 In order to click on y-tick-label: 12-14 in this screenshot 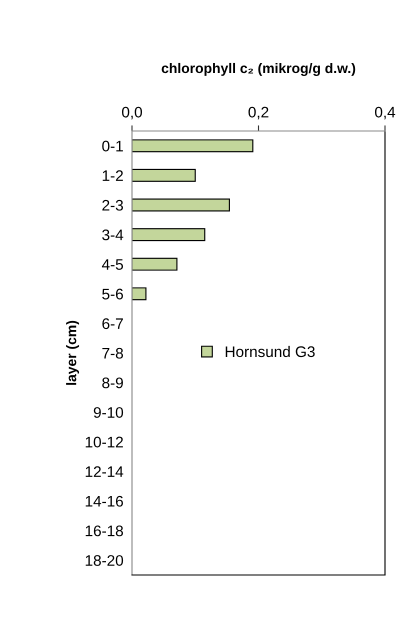, I will do `click(105, 471)`.